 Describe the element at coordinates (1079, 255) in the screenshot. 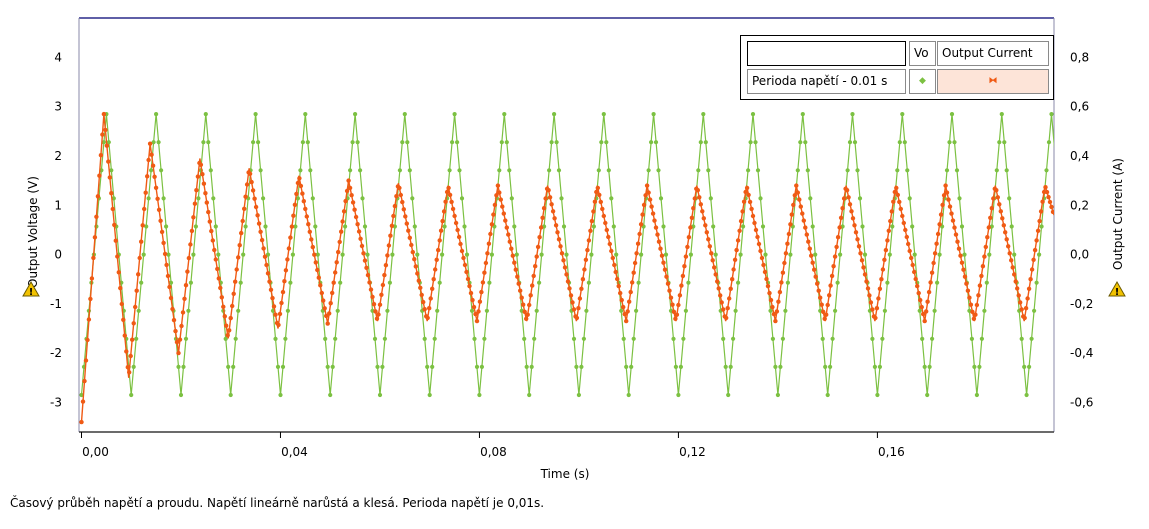

I see `y-right-tick-label: 0,0` at that location.